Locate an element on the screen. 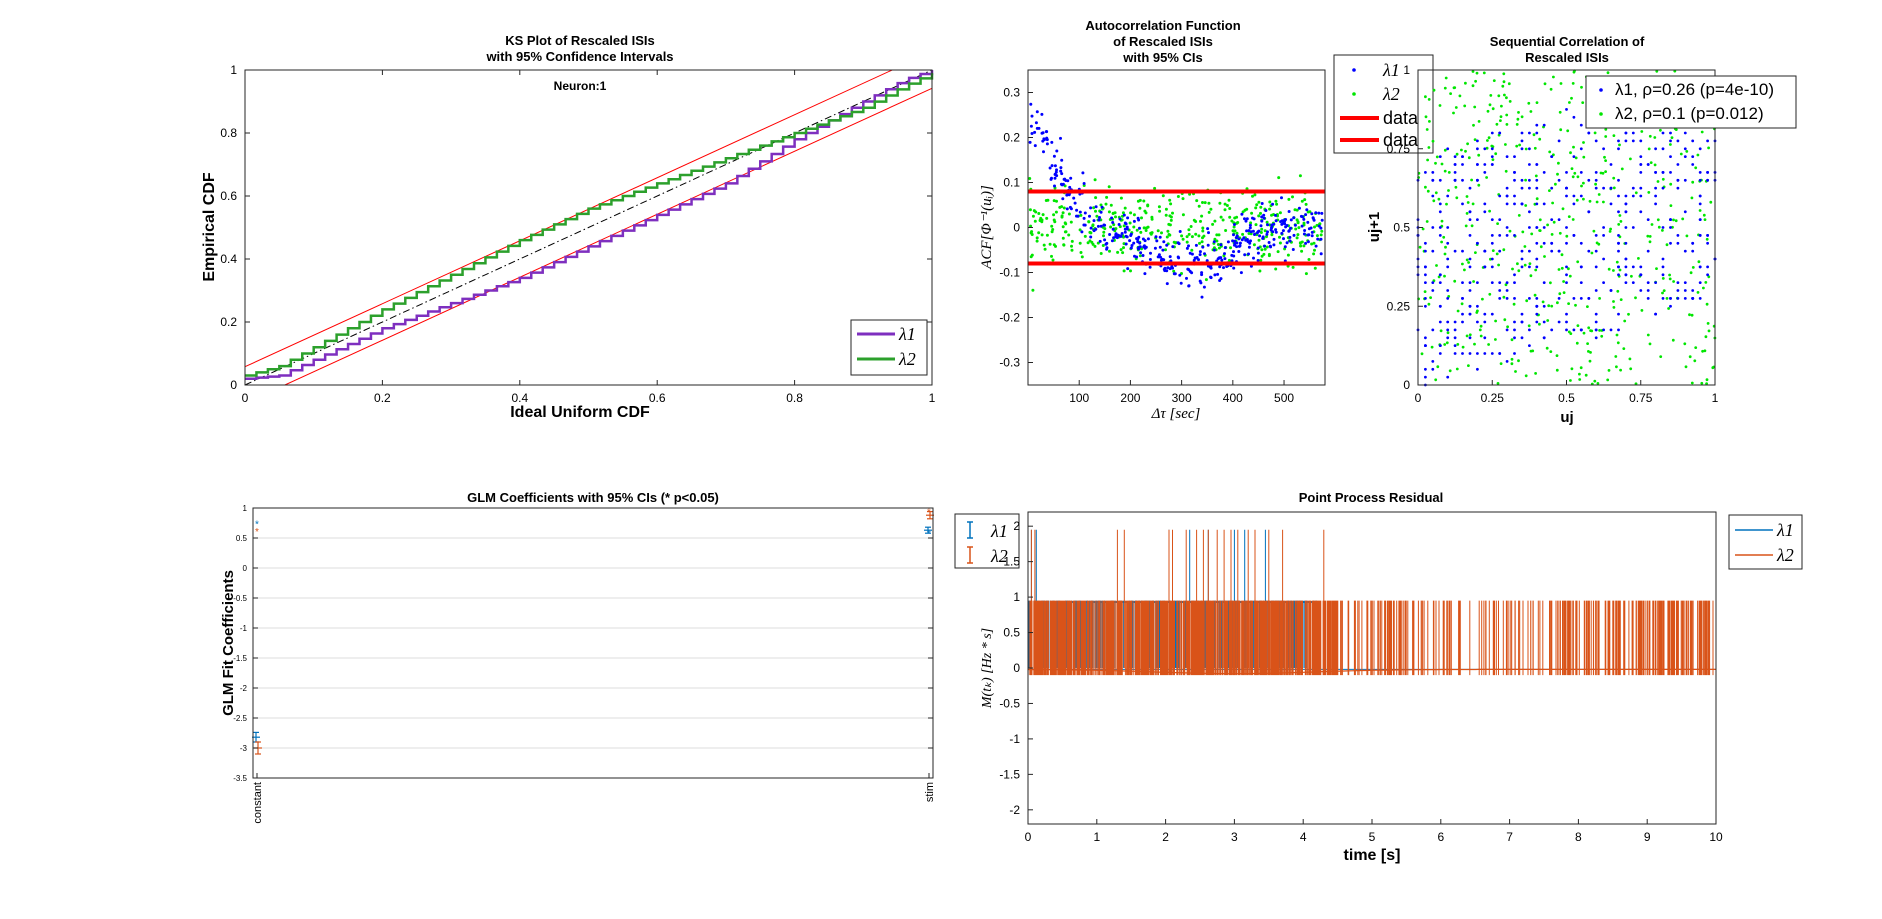 The width and height of the screenshot is (1882, 919). acf-x-tick-label: 400 is located at coordinates (1233, 398).